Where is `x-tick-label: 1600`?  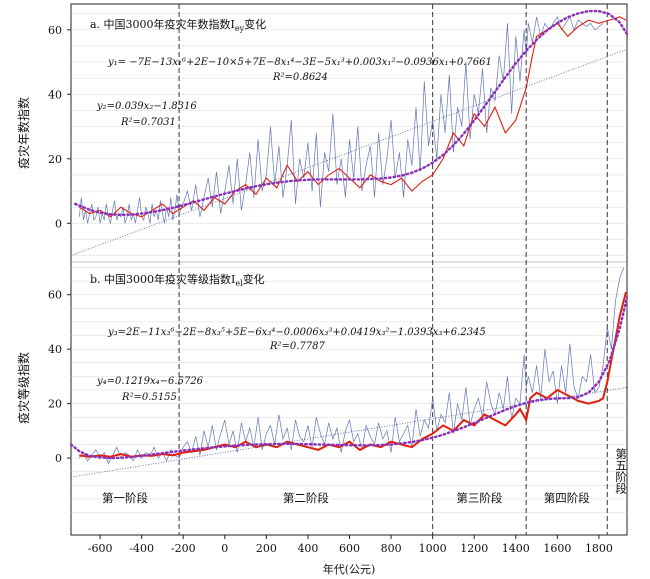 x-tick-label: 1600 is located at coordinates (557, 548).